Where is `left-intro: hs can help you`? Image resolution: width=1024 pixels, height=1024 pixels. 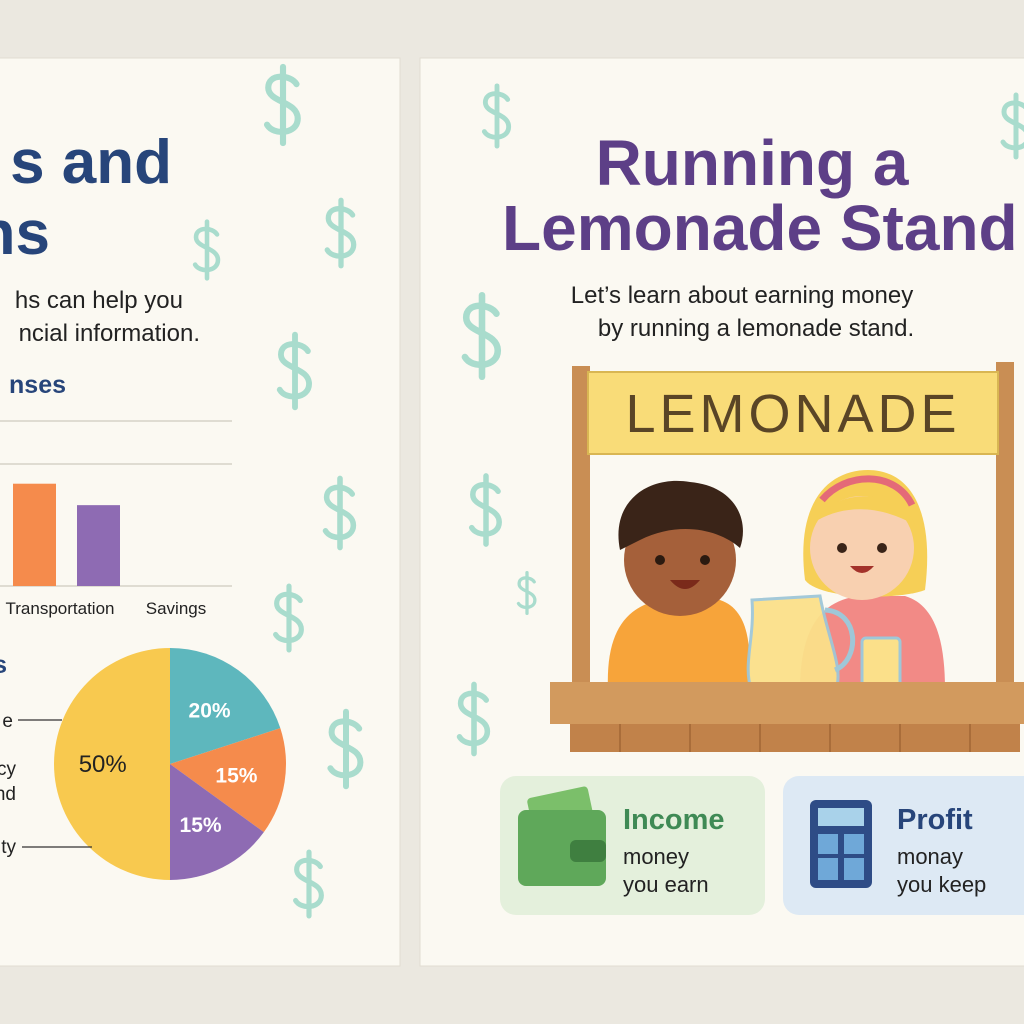 left-intro: hs can help you is located at coordinates (99, 300).